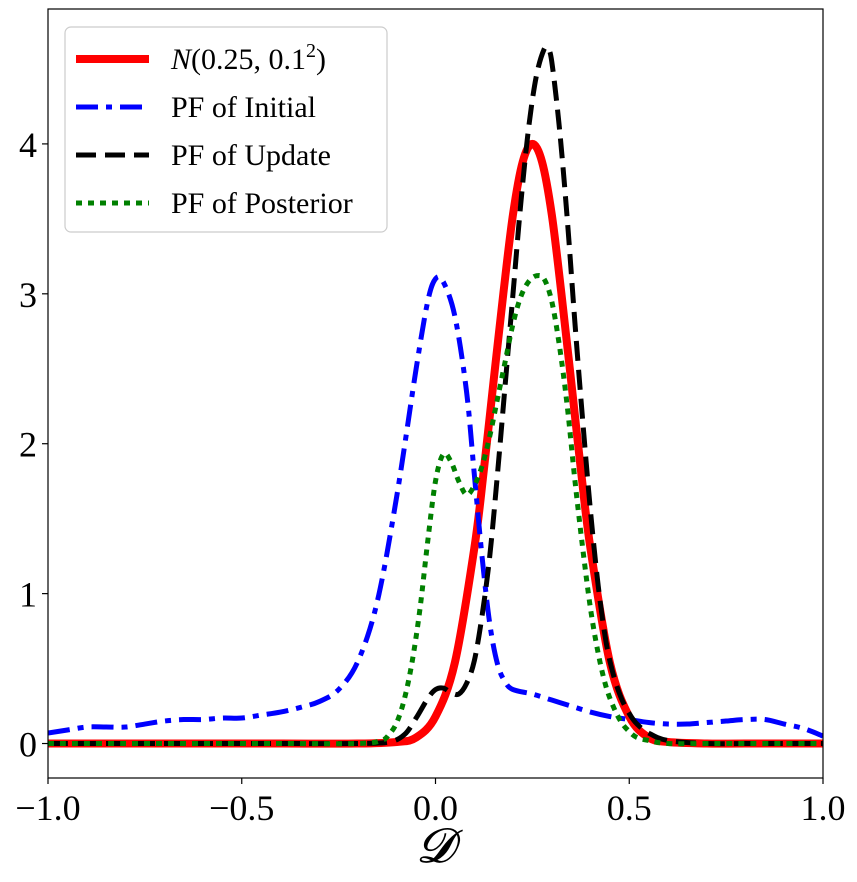 This screenshot has width=857, height=882. What do you see at coordinates (262, 203) in the screenshot?
I see `legend-label-4: PF of Posterior` at bounding box center [262, 203].